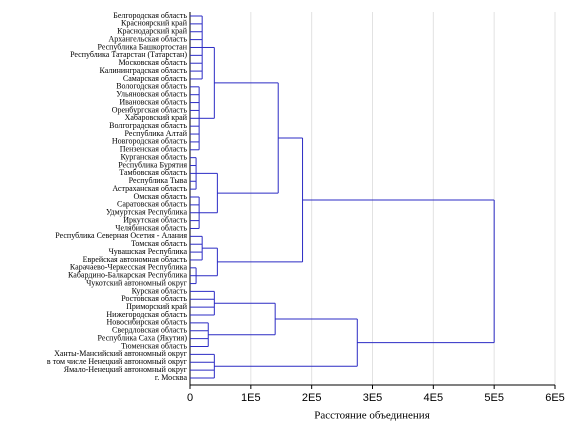  I want to click on x-axis-title: Расстояние объединения, so click(372, 416).